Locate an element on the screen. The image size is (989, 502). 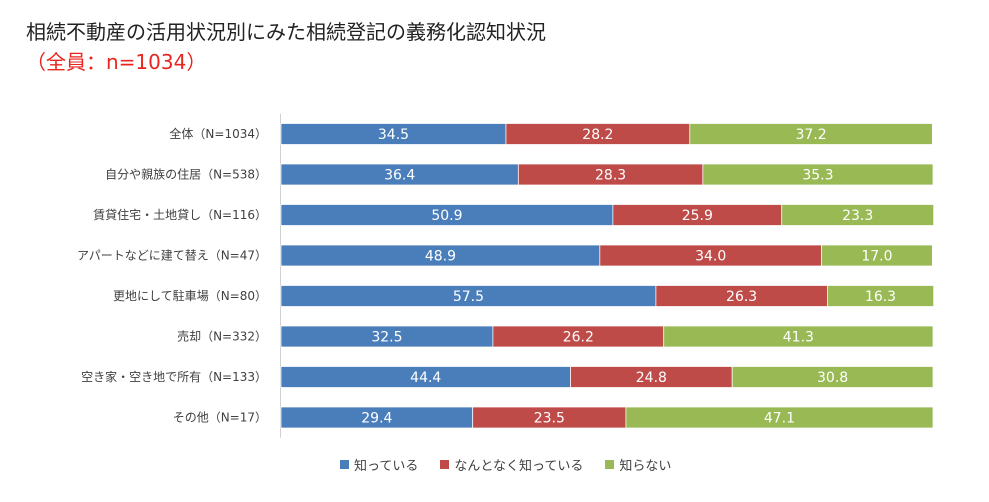
data-label: 16.3 is located at coordinates (880, 297).